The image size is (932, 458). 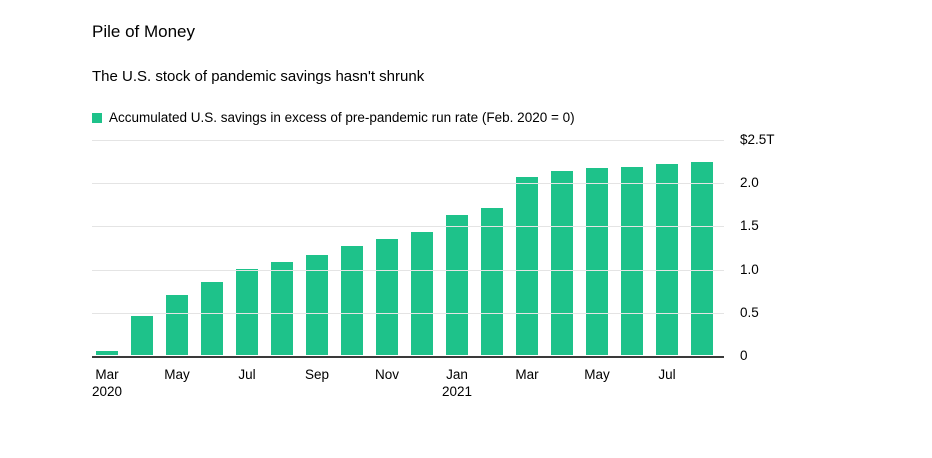 What do you see at coordinates (744, 355) in the screenshot?
I see `y-axis-label: 0` at bounding box center [744, 355].